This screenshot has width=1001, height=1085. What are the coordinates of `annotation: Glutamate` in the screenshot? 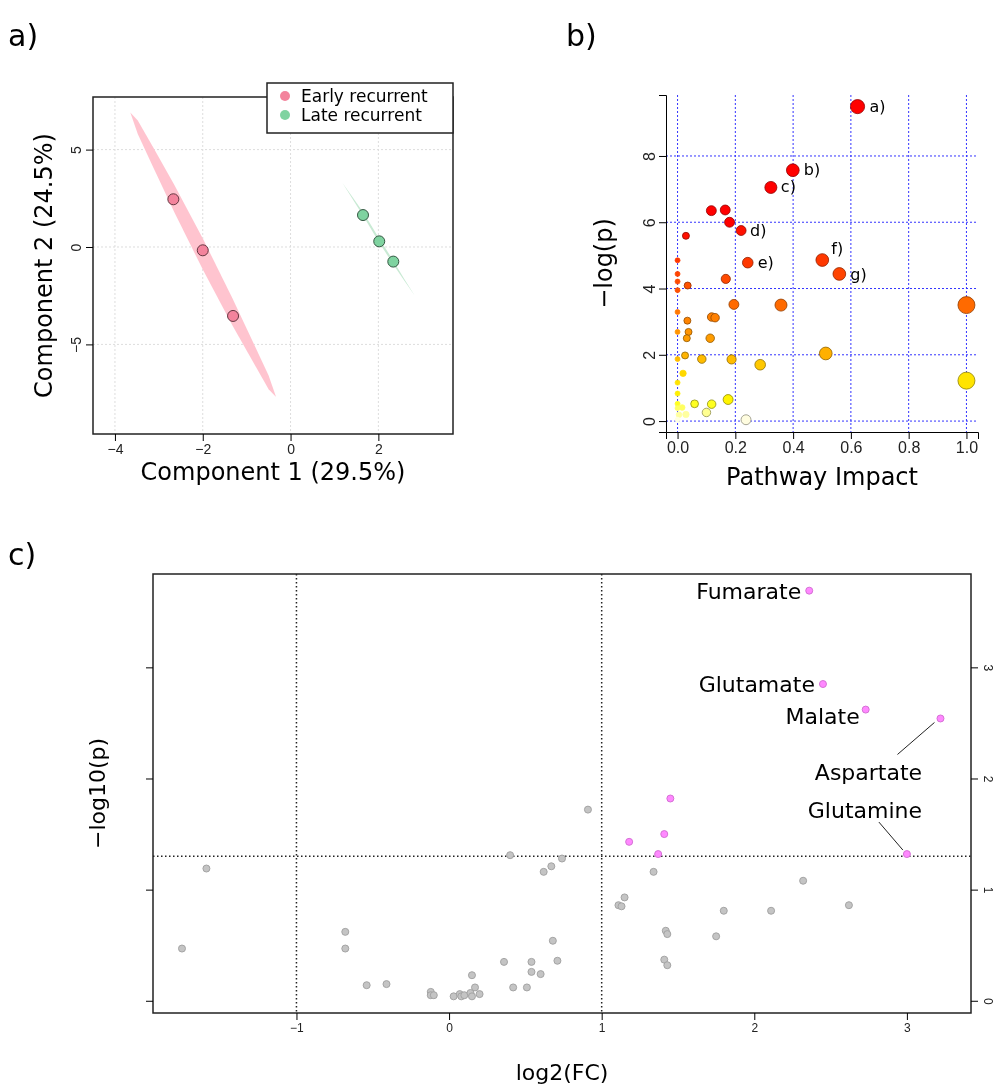 It's located at (756, 685).